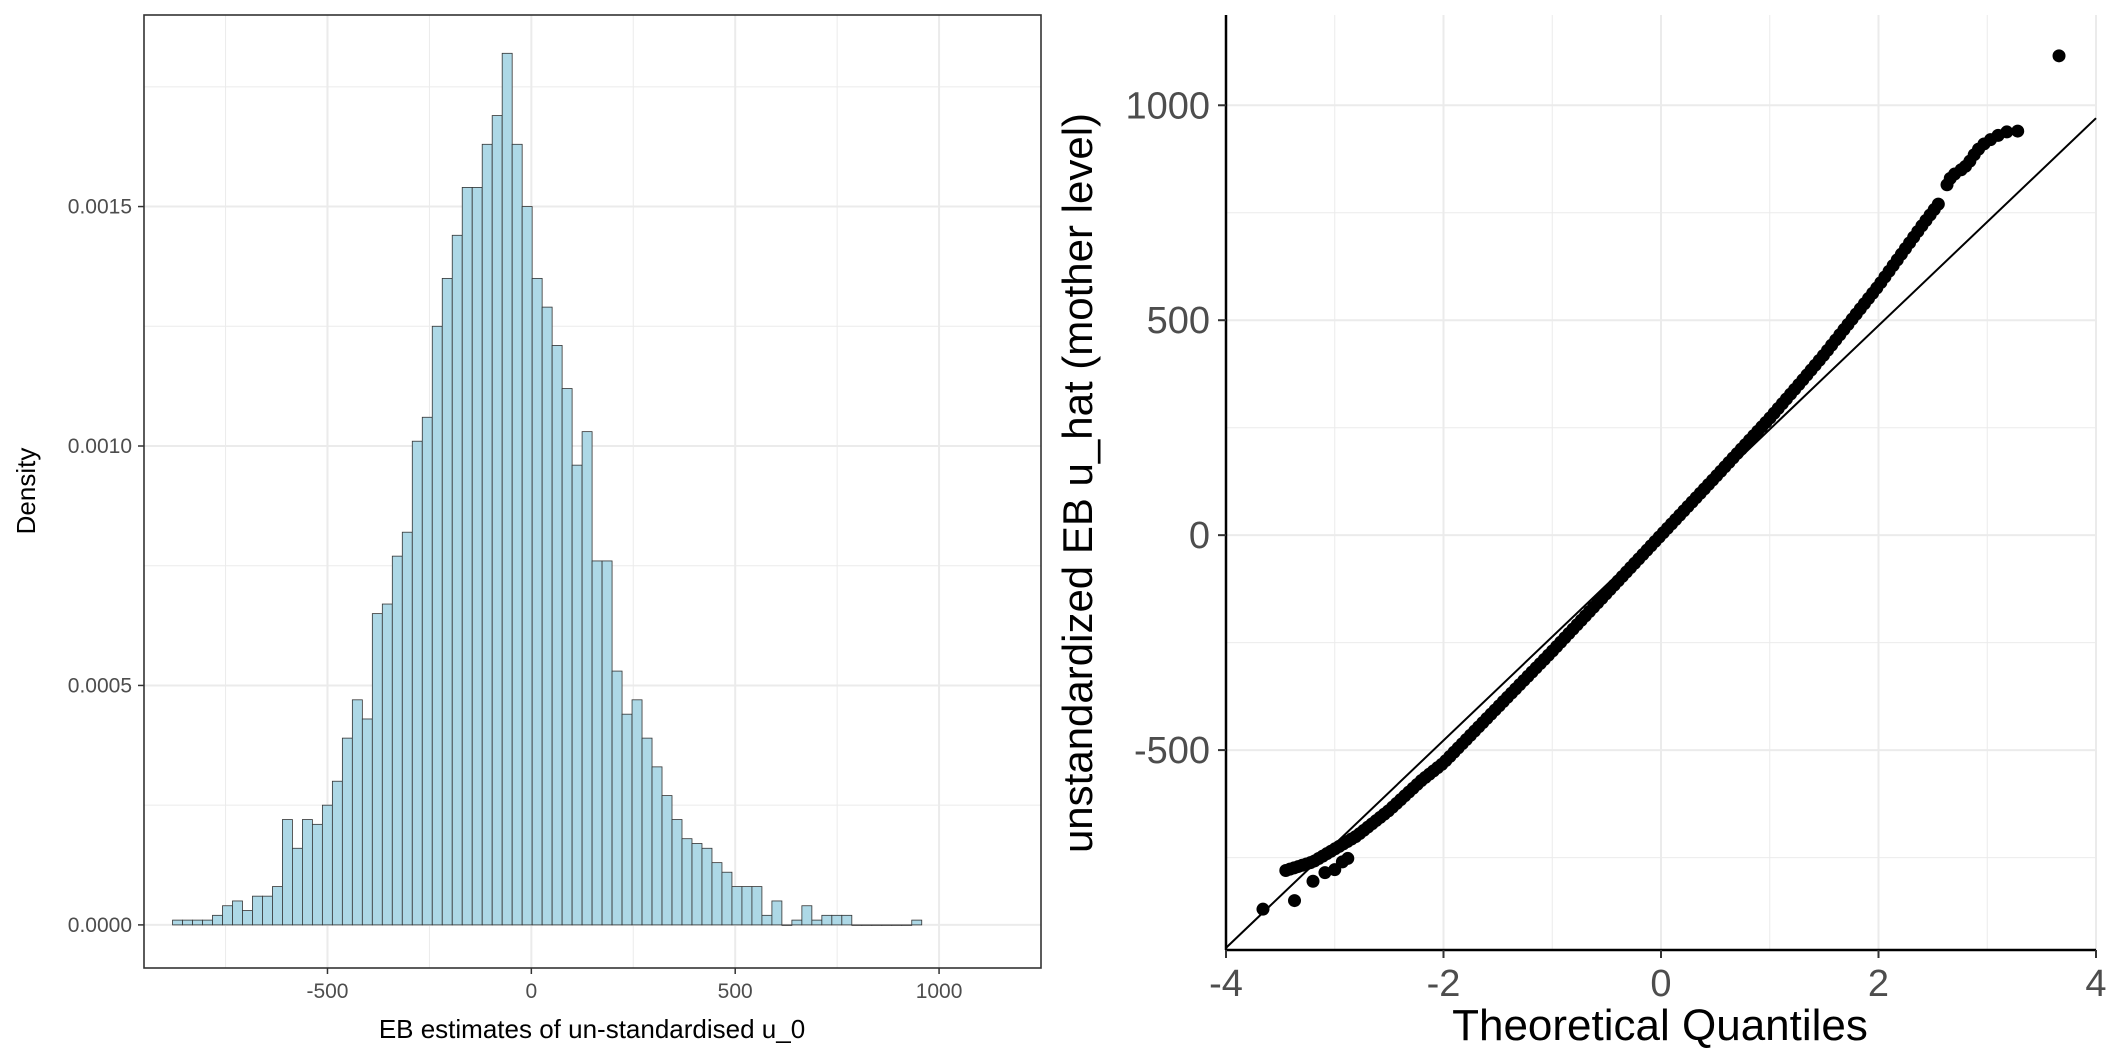 The image size is (2112, 1056). What do you see at coordinates (1226, 984) in the screenshot?
I see `qq-x-tick-label: -4` at bounding box center [1226, 984].